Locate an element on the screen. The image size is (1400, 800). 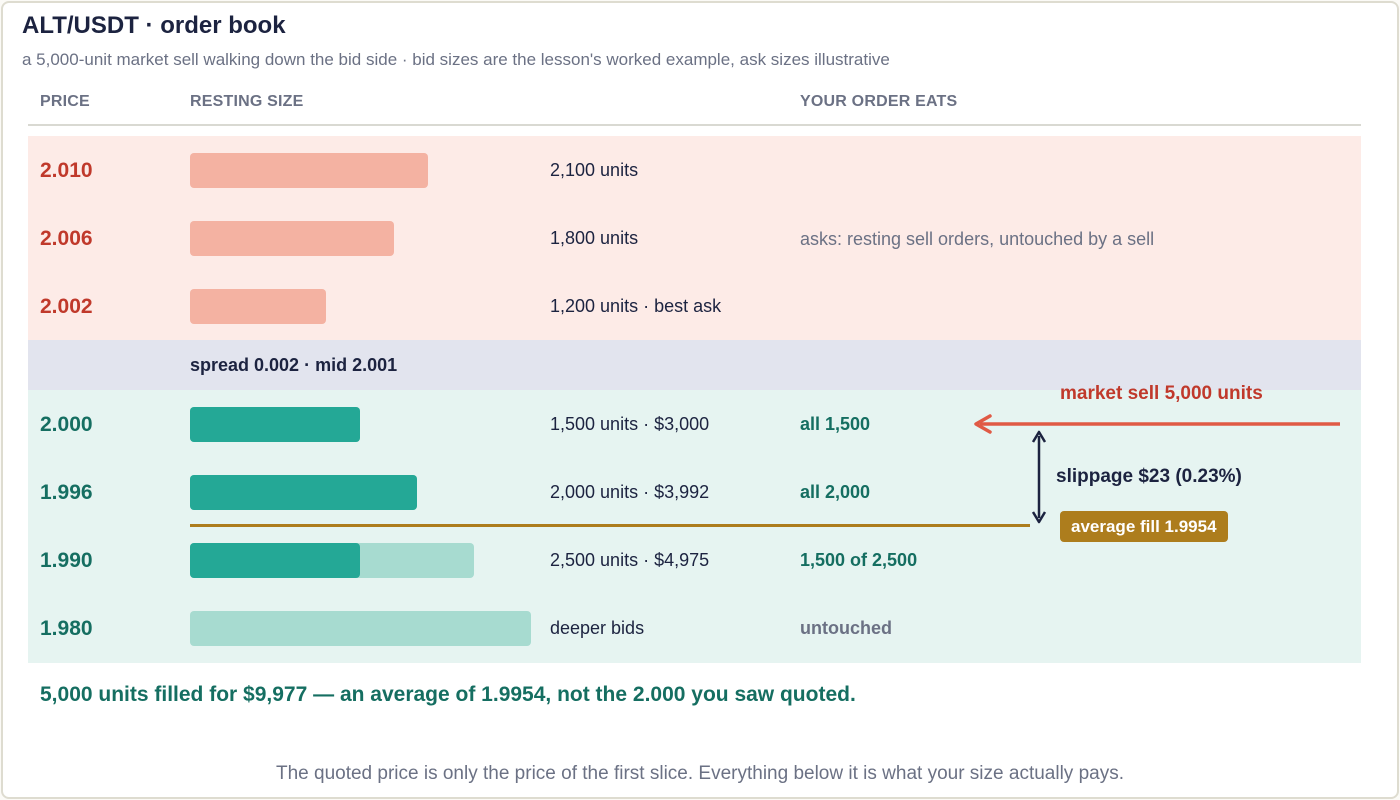
slippage-label: slippage $23 (0.23%) is located at coordinates (1149, 476).